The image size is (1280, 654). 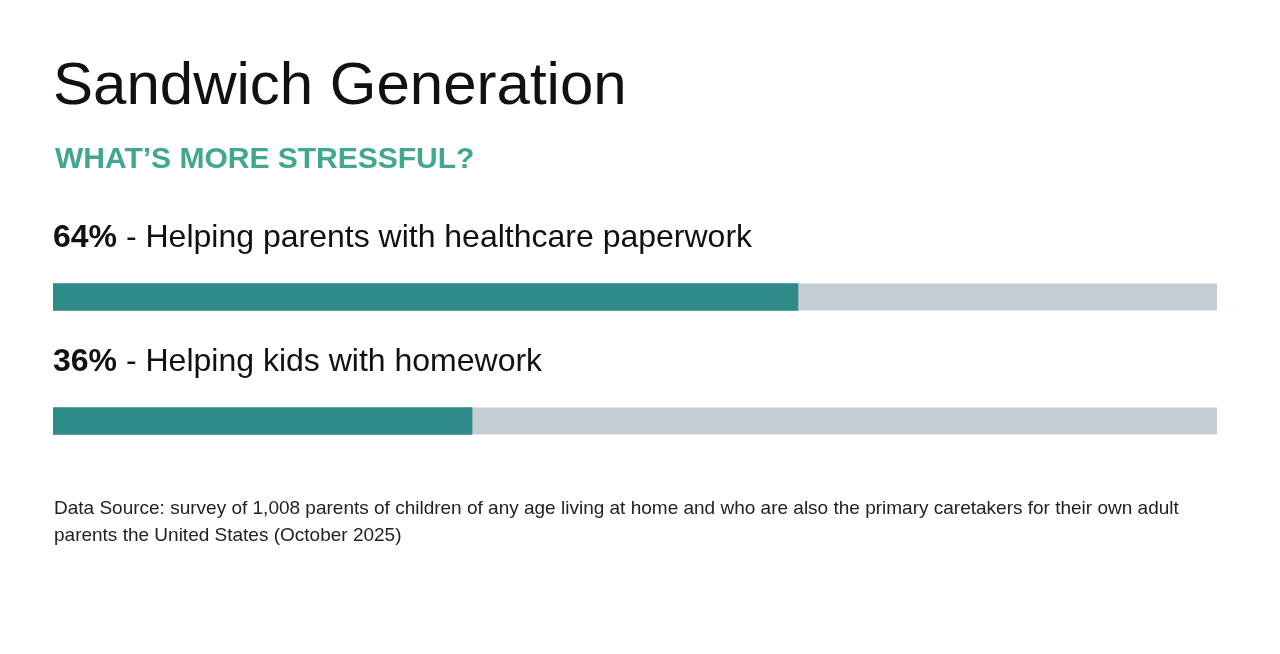 I want to click on y-tick-label: - Helping parents with healthcare paperwork, so click(x=439, y=235).